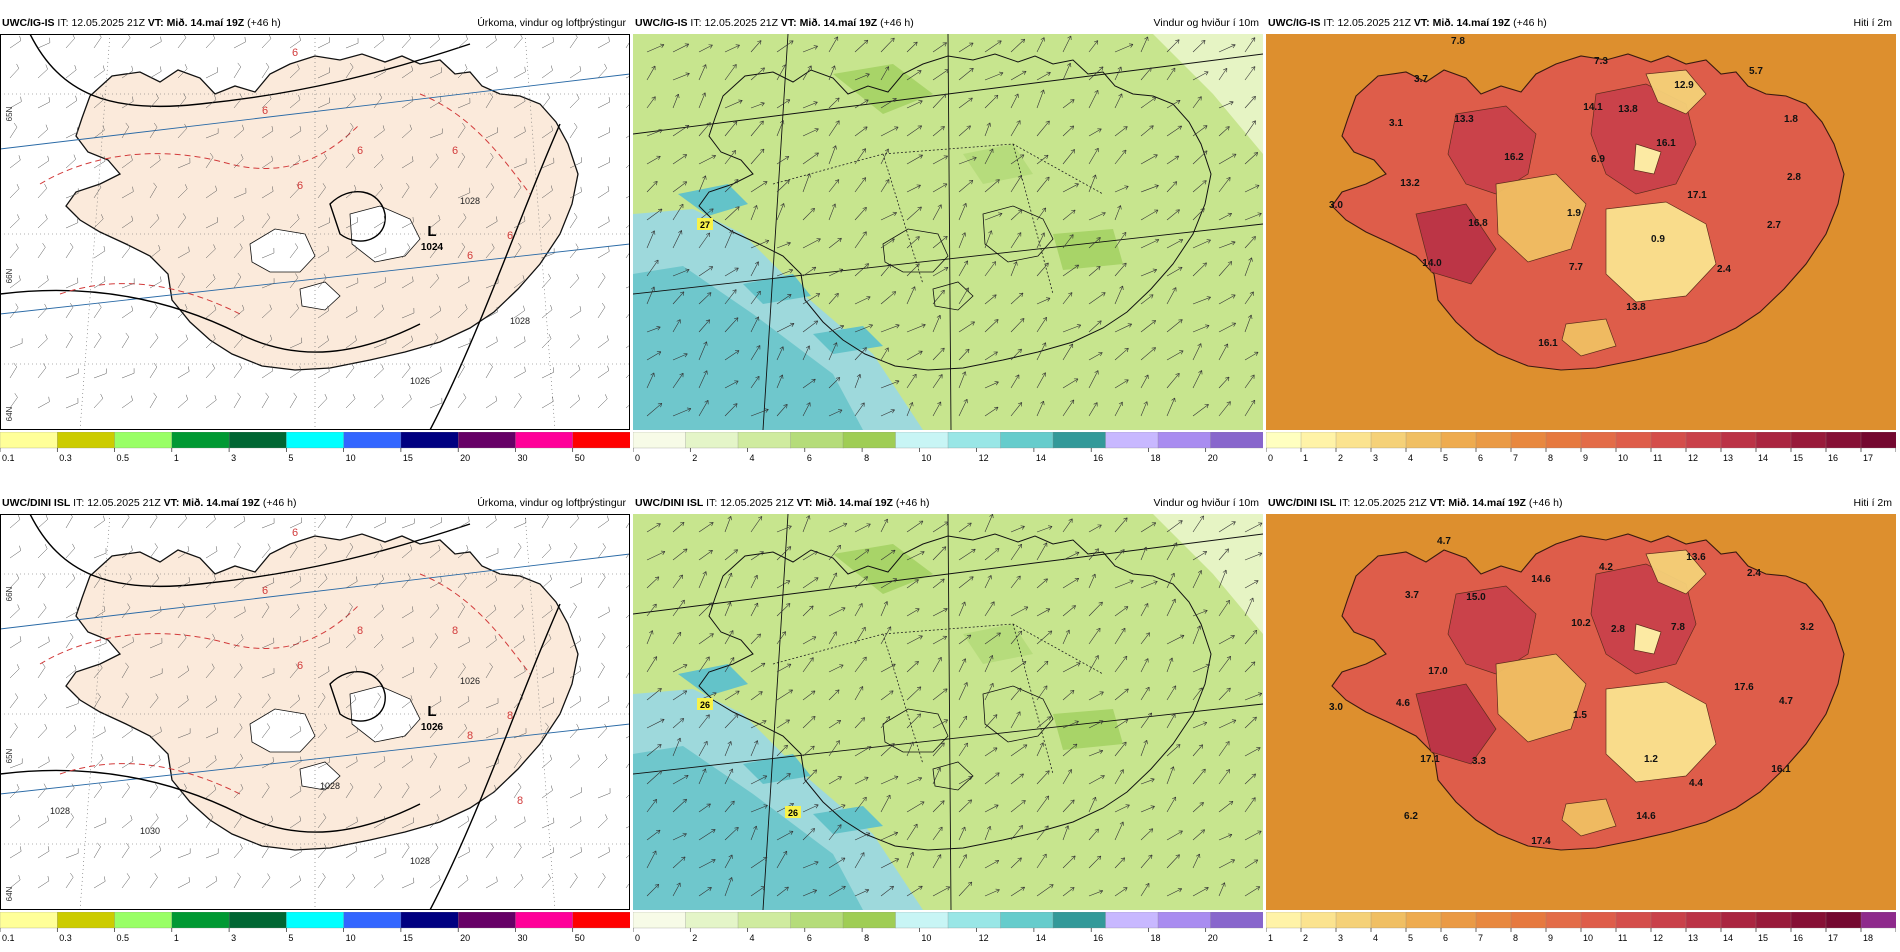 The height and width of the screenshot is (952, 1900). Describe the element at coordinates (1410, 183) in the screenshot. I see `temp-value-label: 13.2` at that location.